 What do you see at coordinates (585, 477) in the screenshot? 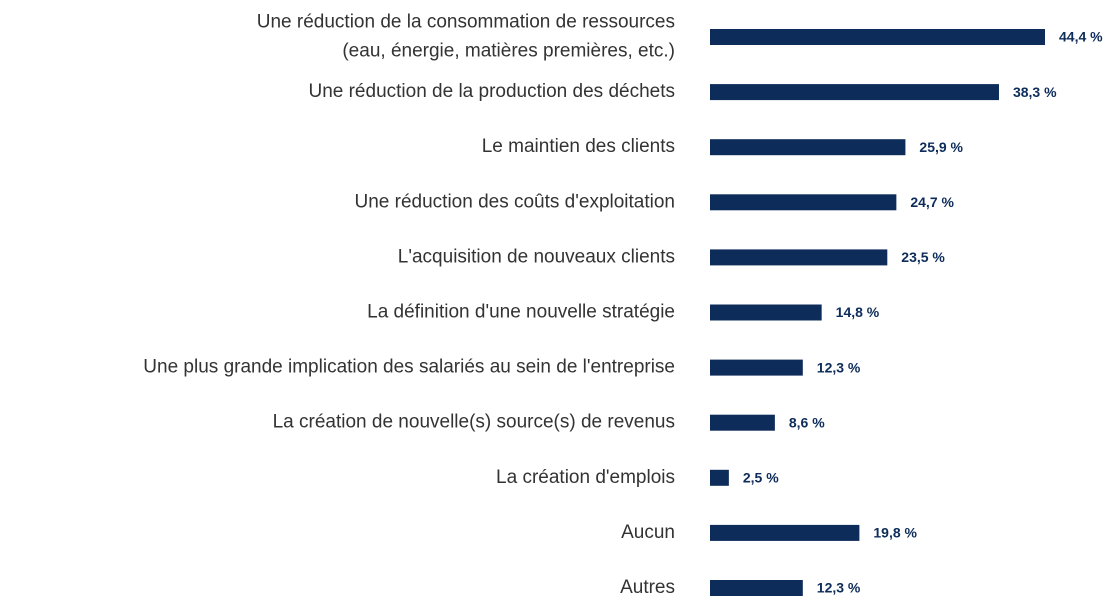
I see `category-label: La création d'emplois` at bounding box center [585, 477].